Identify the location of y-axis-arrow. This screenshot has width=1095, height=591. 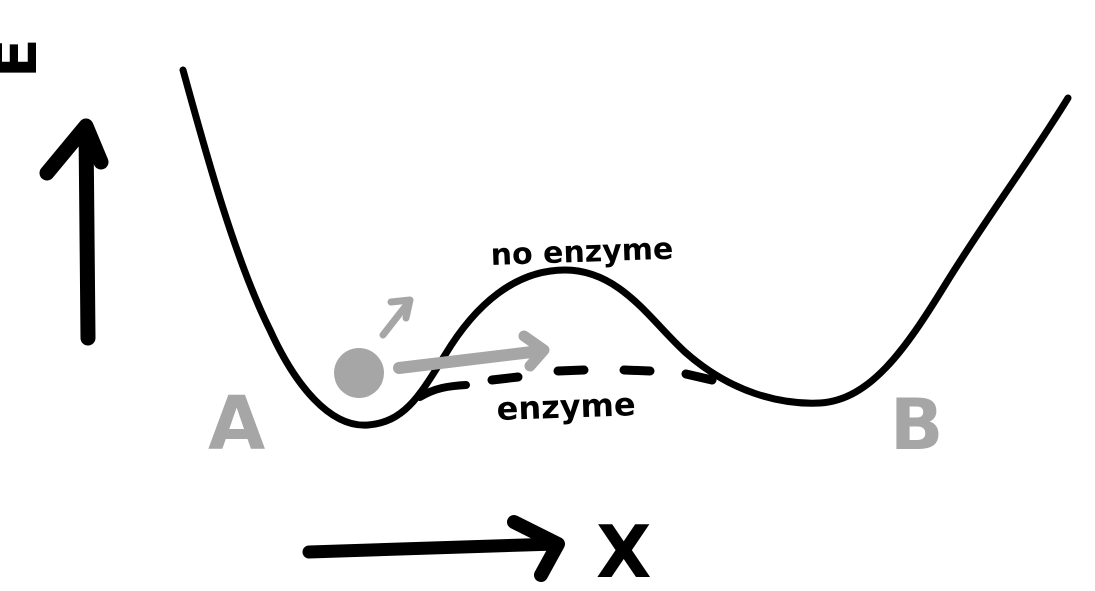
(74, 232).